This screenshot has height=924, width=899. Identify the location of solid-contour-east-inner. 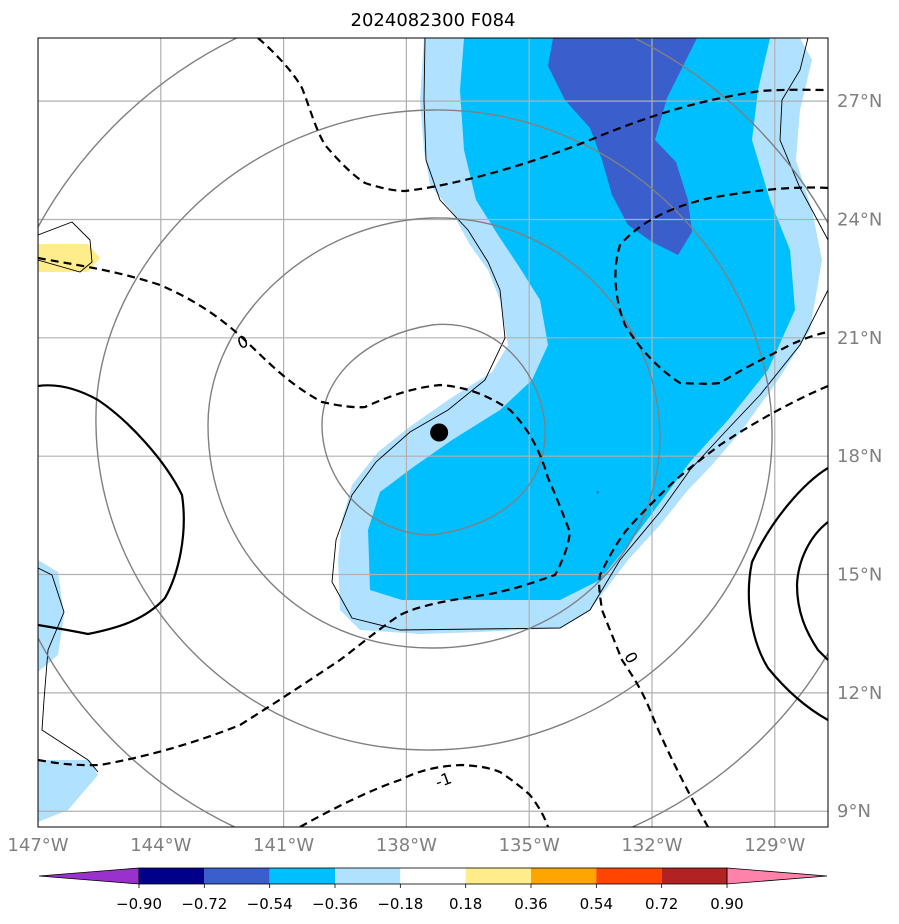
(811, 591).